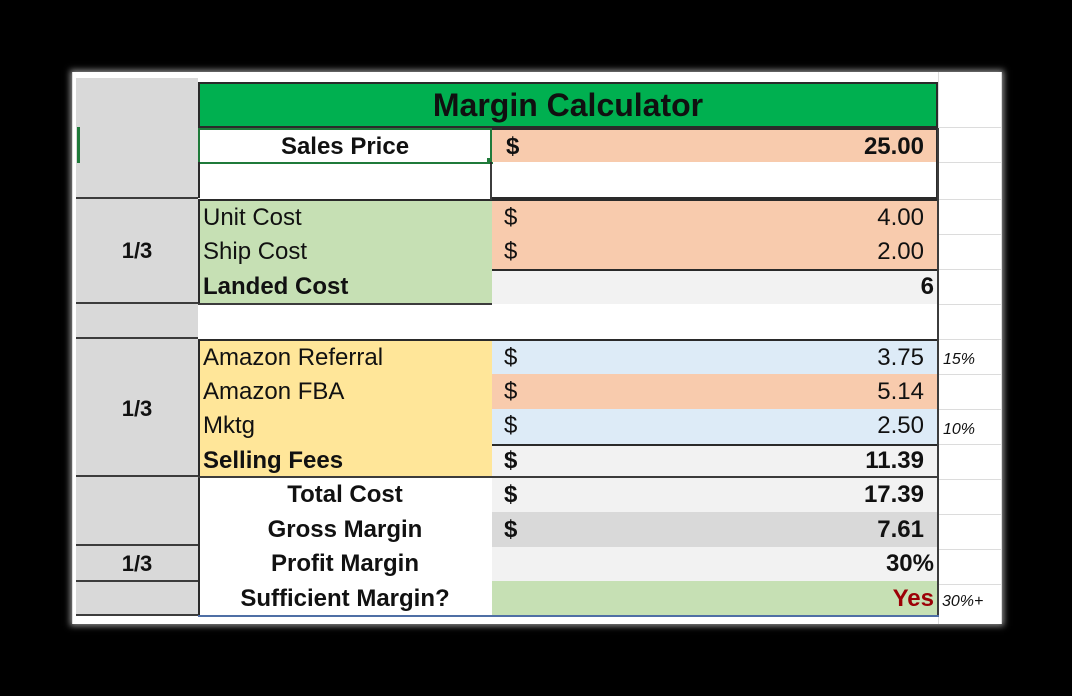 Image resolution: width=1072 pixels, height=696 pixels. Describe the element at coordinates (511, 460) in the screenshot. I see `selling-fees-currency: $` at that location.